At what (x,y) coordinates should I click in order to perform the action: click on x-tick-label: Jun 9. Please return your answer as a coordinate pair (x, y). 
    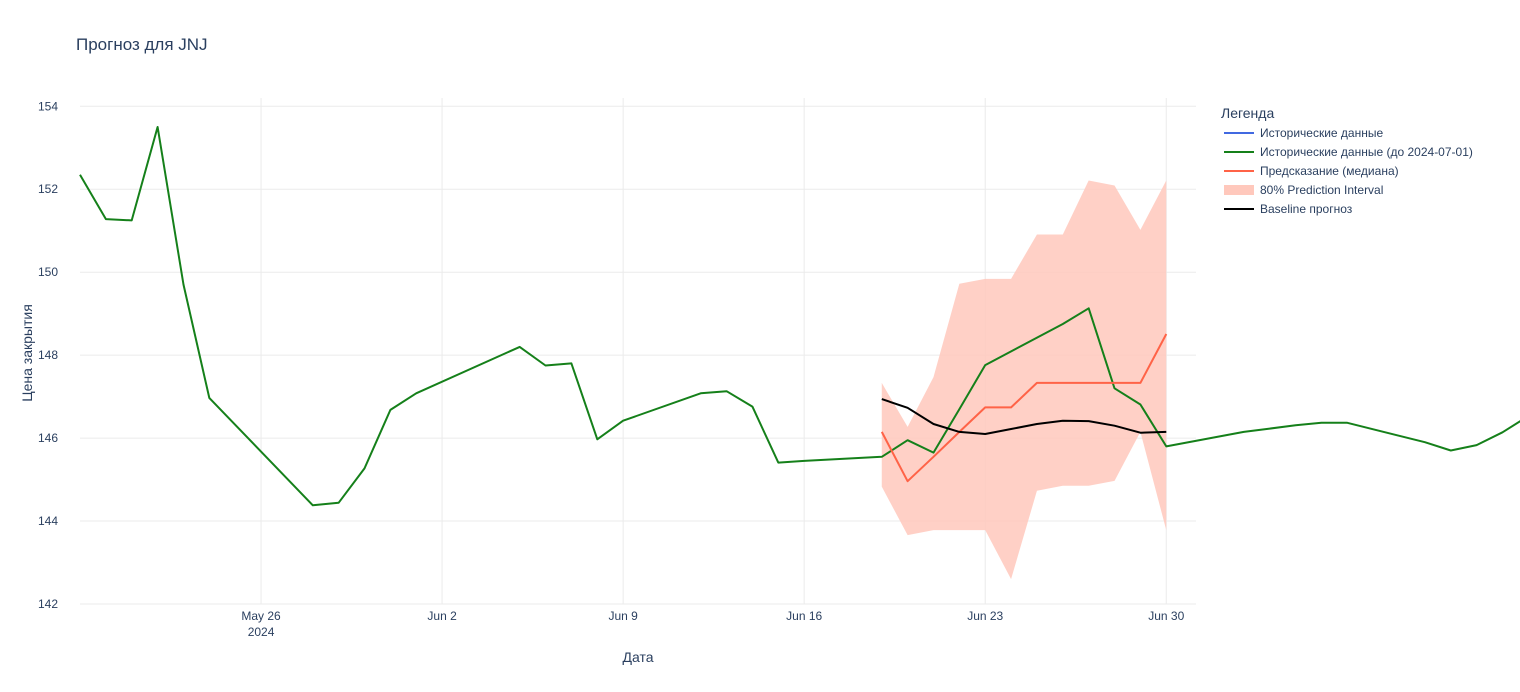
    Looking at the image, I should click on (623, 616).